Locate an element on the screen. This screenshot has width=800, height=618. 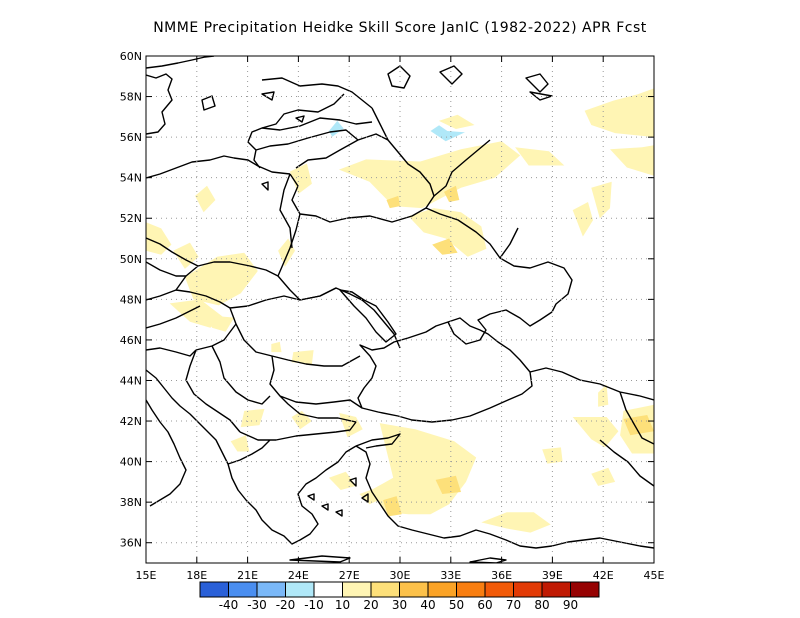
coastline-poland is located at coordinates (218, 167).